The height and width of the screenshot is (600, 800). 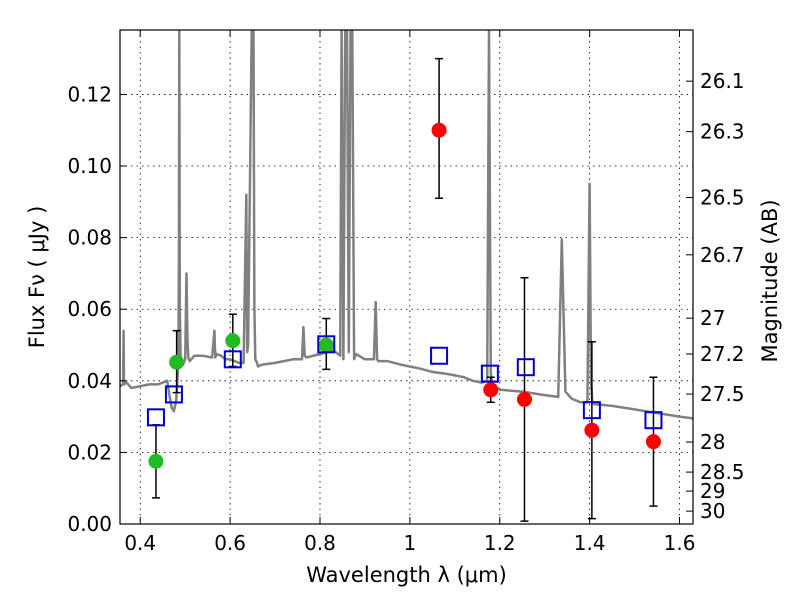 I want to click on mag-tick-label: 27, so click(x=712, y=318).